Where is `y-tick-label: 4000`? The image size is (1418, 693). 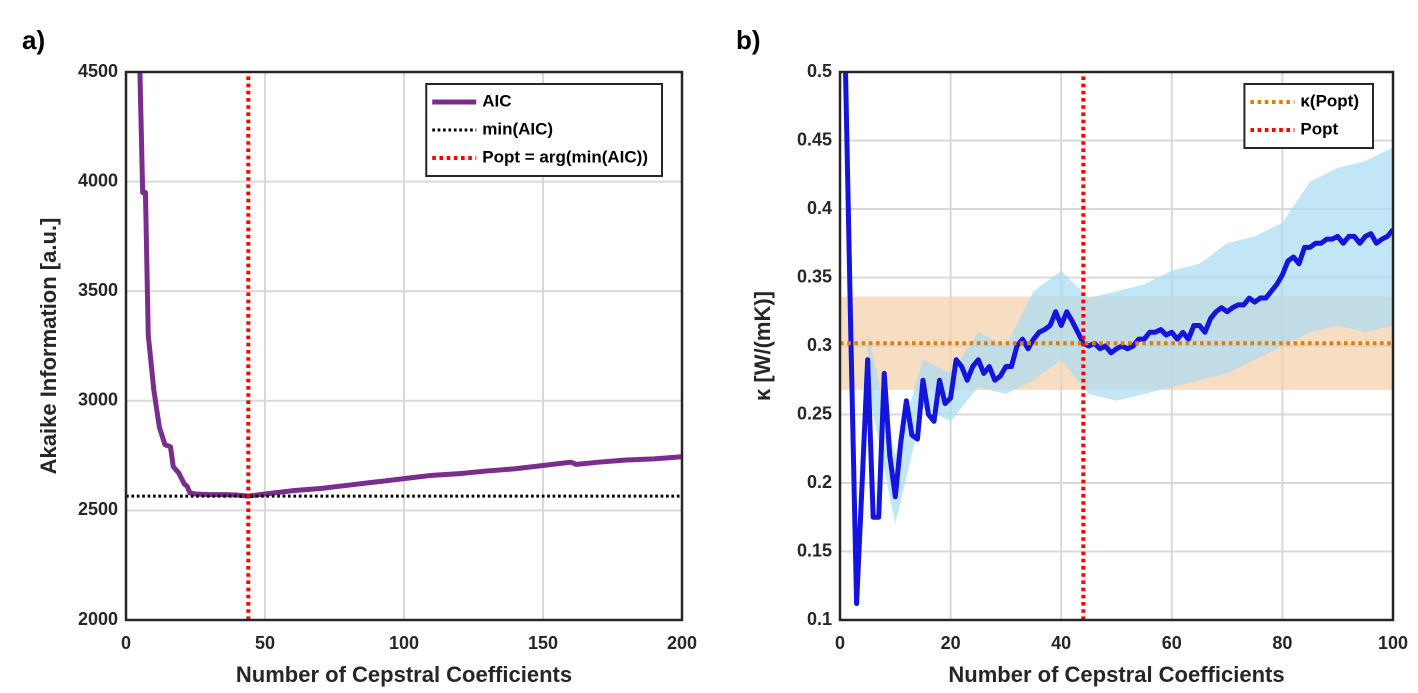
y-tick-label: 4000 is located at coordinates (98, 180).